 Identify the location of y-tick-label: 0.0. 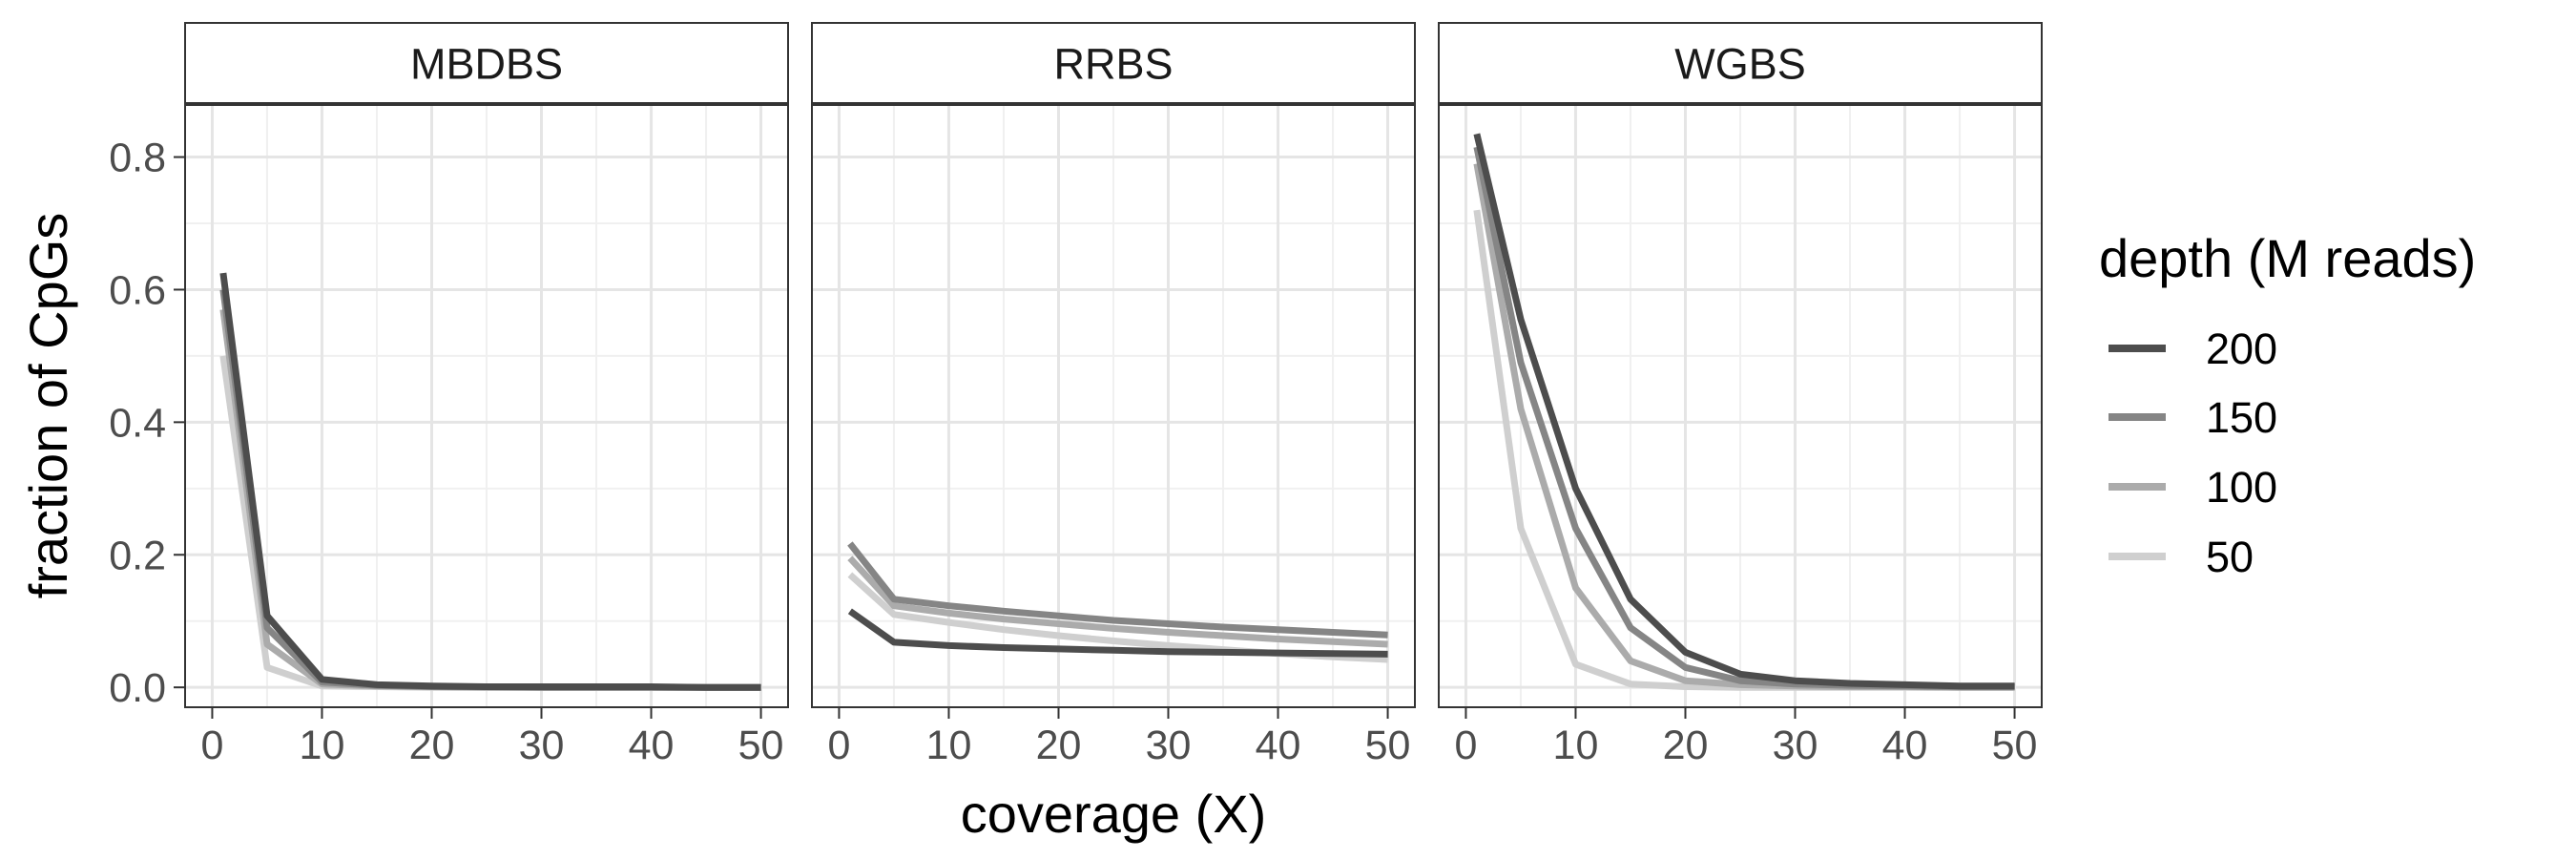
(137, 688).